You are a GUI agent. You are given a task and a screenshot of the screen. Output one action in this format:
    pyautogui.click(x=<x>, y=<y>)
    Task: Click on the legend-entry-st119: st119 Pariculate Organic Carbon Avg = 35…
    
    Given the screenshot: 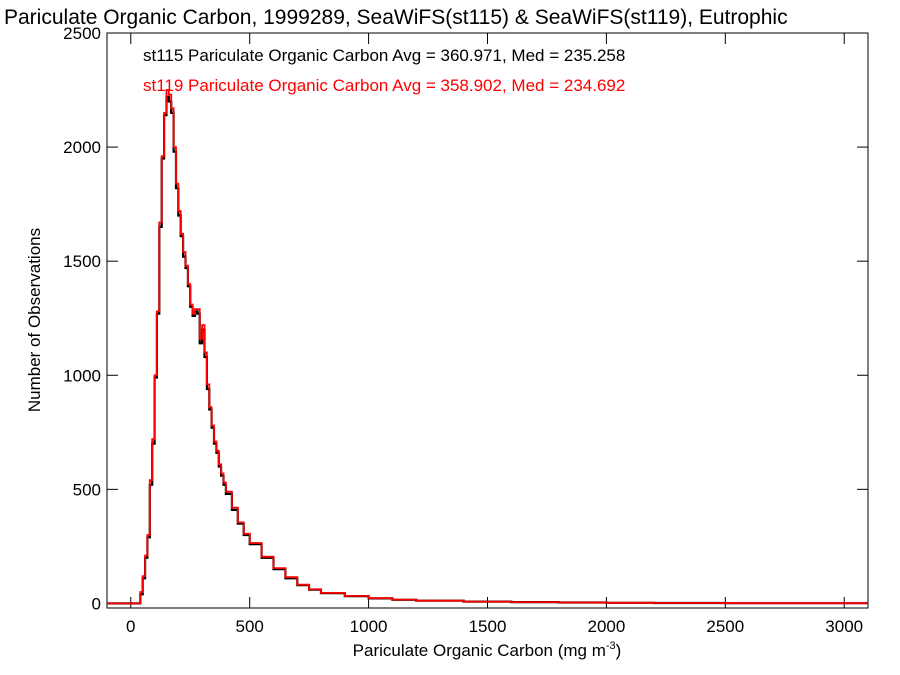 What is the action you would take?
    pyautogui.click(x=384, y=85)
    